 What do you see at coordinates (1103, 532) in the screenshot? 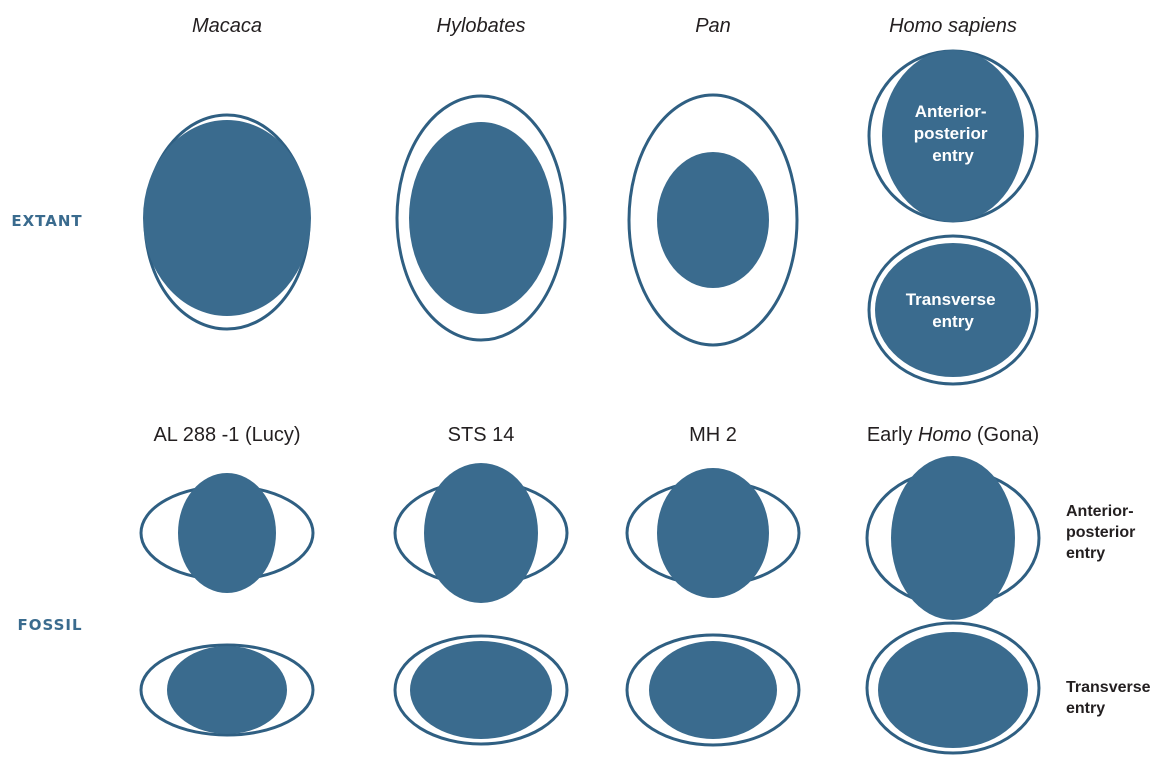
I see `side-label-ap-entry: Anterior- posterior entry` at bounding box center [1103, 532].